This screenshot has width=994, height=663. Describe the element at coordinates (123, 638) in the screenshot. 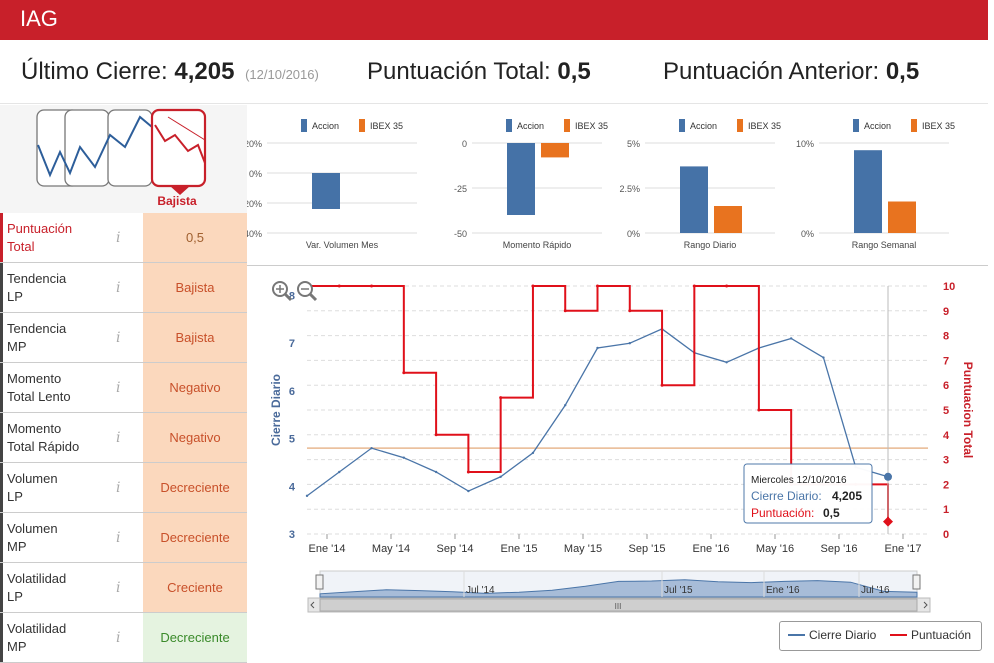

I see `indicator-row: Volatilidad MP i Decreciente` at that location.